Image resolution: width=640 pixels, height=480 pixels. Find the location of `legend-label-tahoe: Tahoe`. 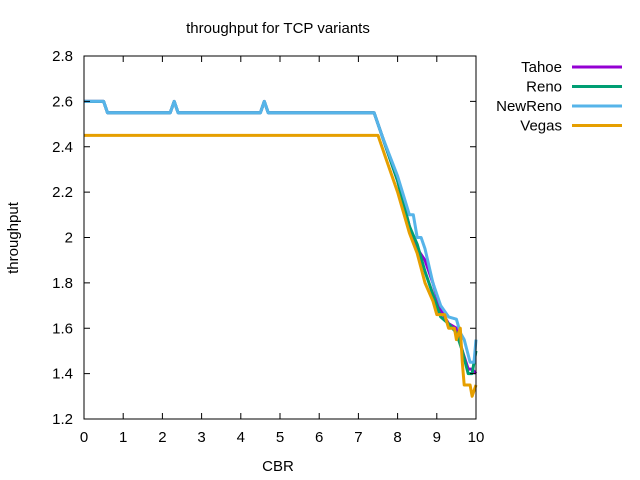

legend-label-tahoe: Tahoe is located at coordinates (541, 67).